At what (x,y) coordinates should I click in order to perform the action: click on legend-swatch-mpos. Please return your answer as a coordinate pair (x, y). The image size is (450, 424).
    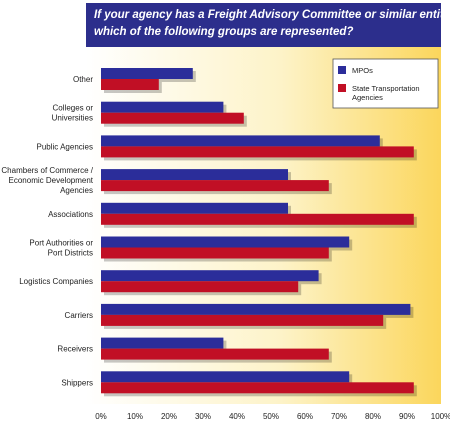
    Looking at the image, I should click on (342, 70).